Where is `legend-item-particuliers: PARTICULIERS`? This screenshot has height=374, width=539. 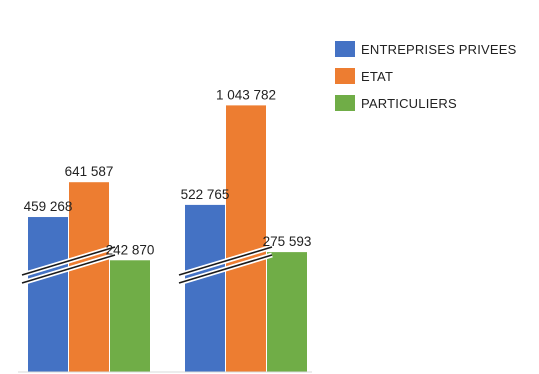
legend-item-particuliers: PARTICULIERS is located at coordinates (426, 103).